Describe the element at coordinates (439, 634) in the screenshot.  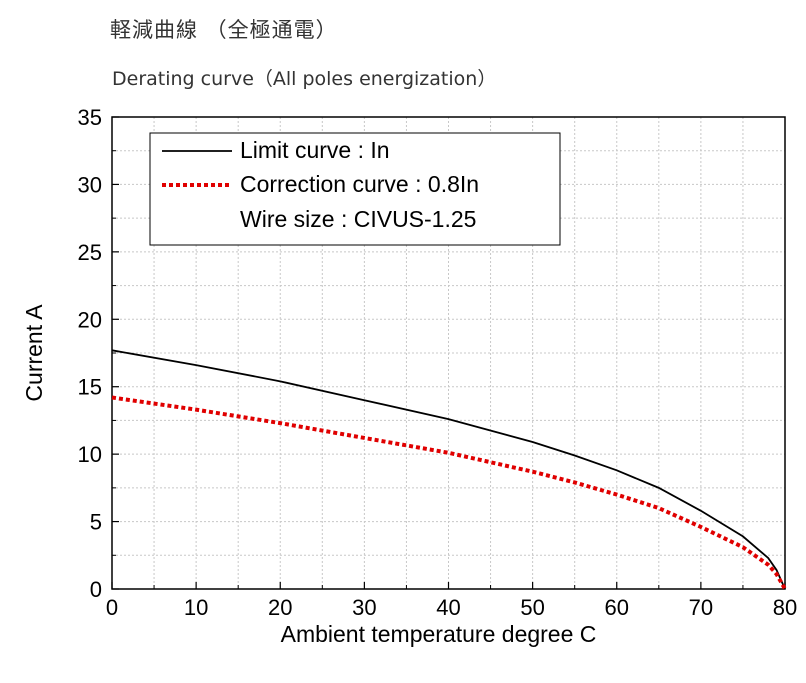
I see `x-axis-label: Ambient temperature degree C` at that location.